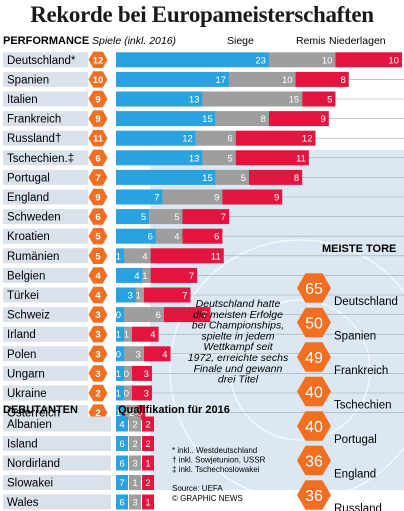 This screenshot has height=511, width=404. What do you see at coordinates (358, 507) in the screenshot?
I see `goals-country: Russland` at bounding box center [358, 507].